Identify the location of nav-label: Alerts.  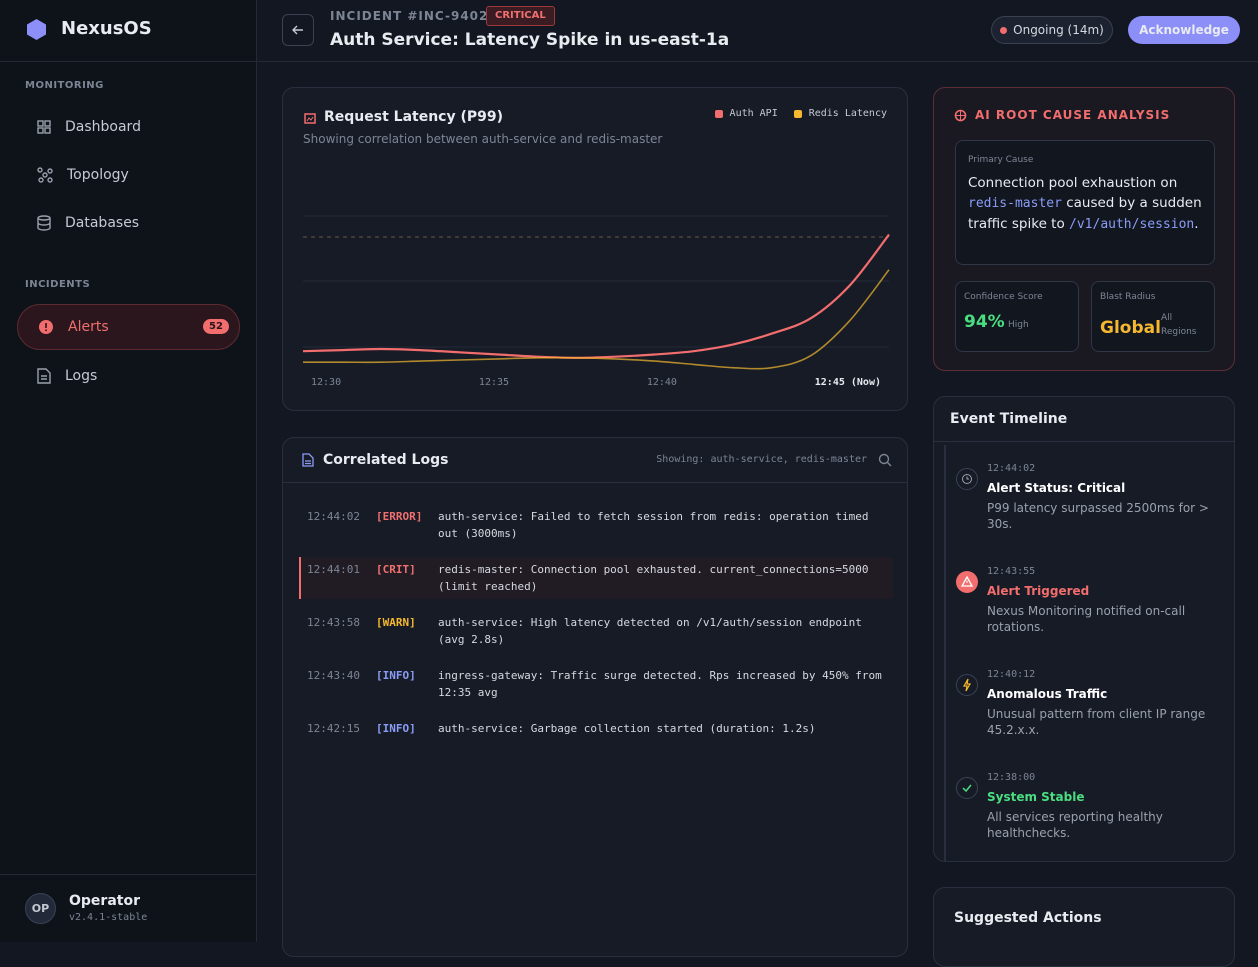
(88, 327).